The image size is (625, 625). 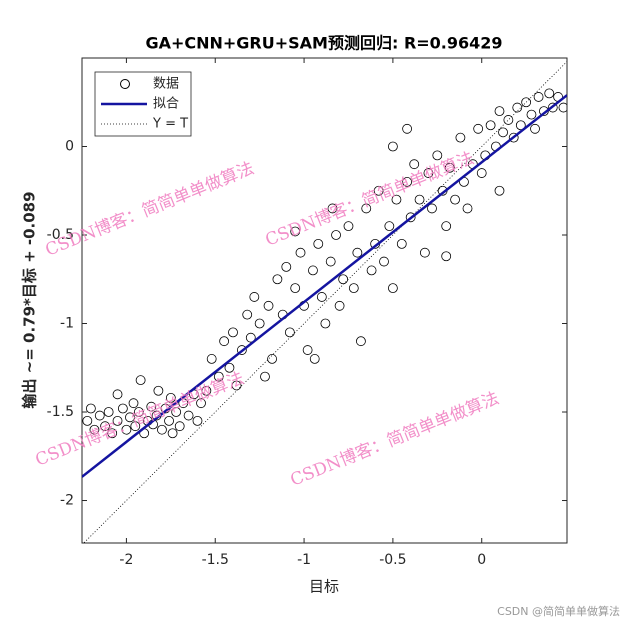 What do you see at coordinates (324, 587) in the screenshot?
I see `x-axis-label: 目标` at bounding box center [324, 587].